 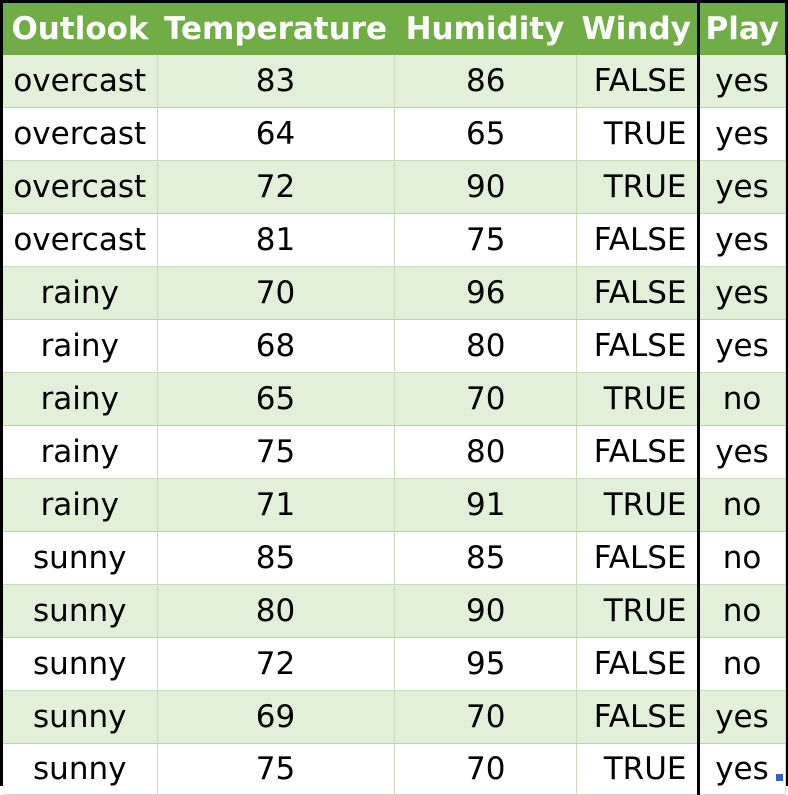 I want to click on cell-temperature: 69, so click(x=276, y=717).